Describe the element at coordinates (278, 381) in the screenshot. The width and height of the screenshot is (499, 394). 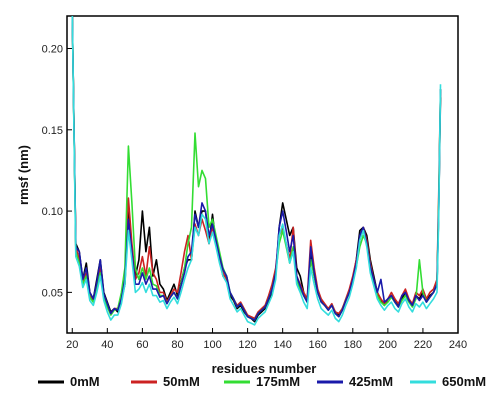
I see `legend-label: 175mM` at that location.